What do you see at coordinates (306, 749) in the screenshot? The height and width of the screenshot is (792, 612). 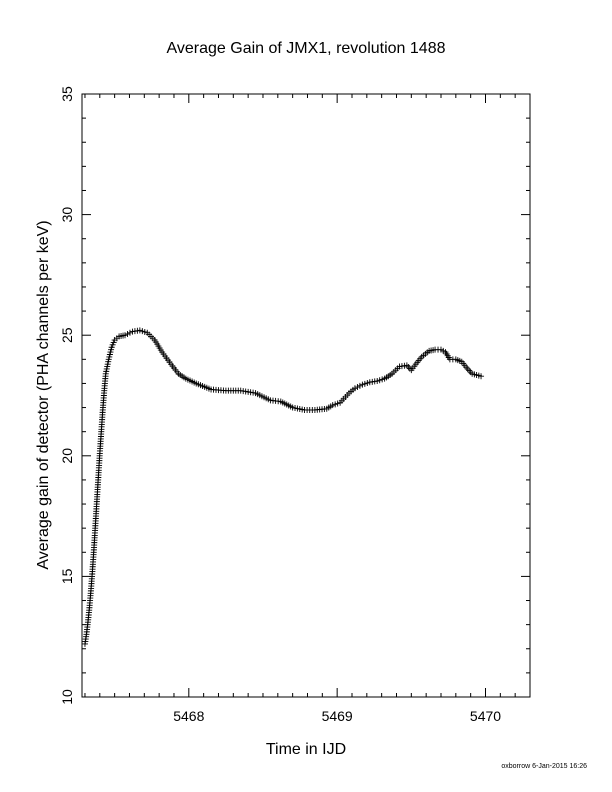 I see `x-axis-label: Time in IJD` at bounding box center [306, 749].